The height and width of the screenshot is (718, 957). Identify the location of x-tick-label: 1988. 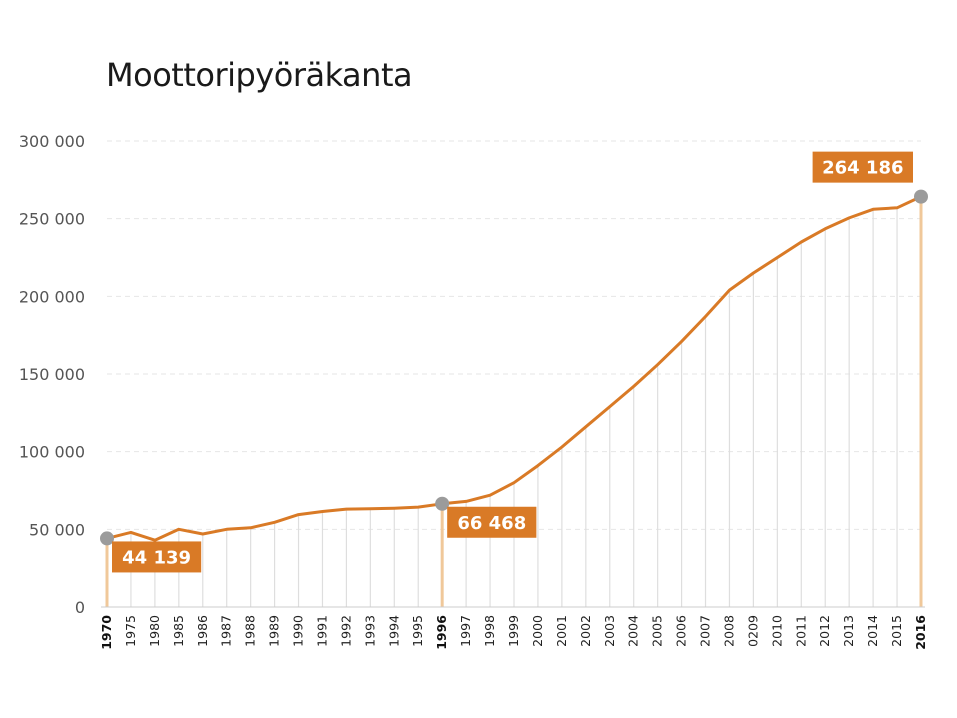
(250, 631).